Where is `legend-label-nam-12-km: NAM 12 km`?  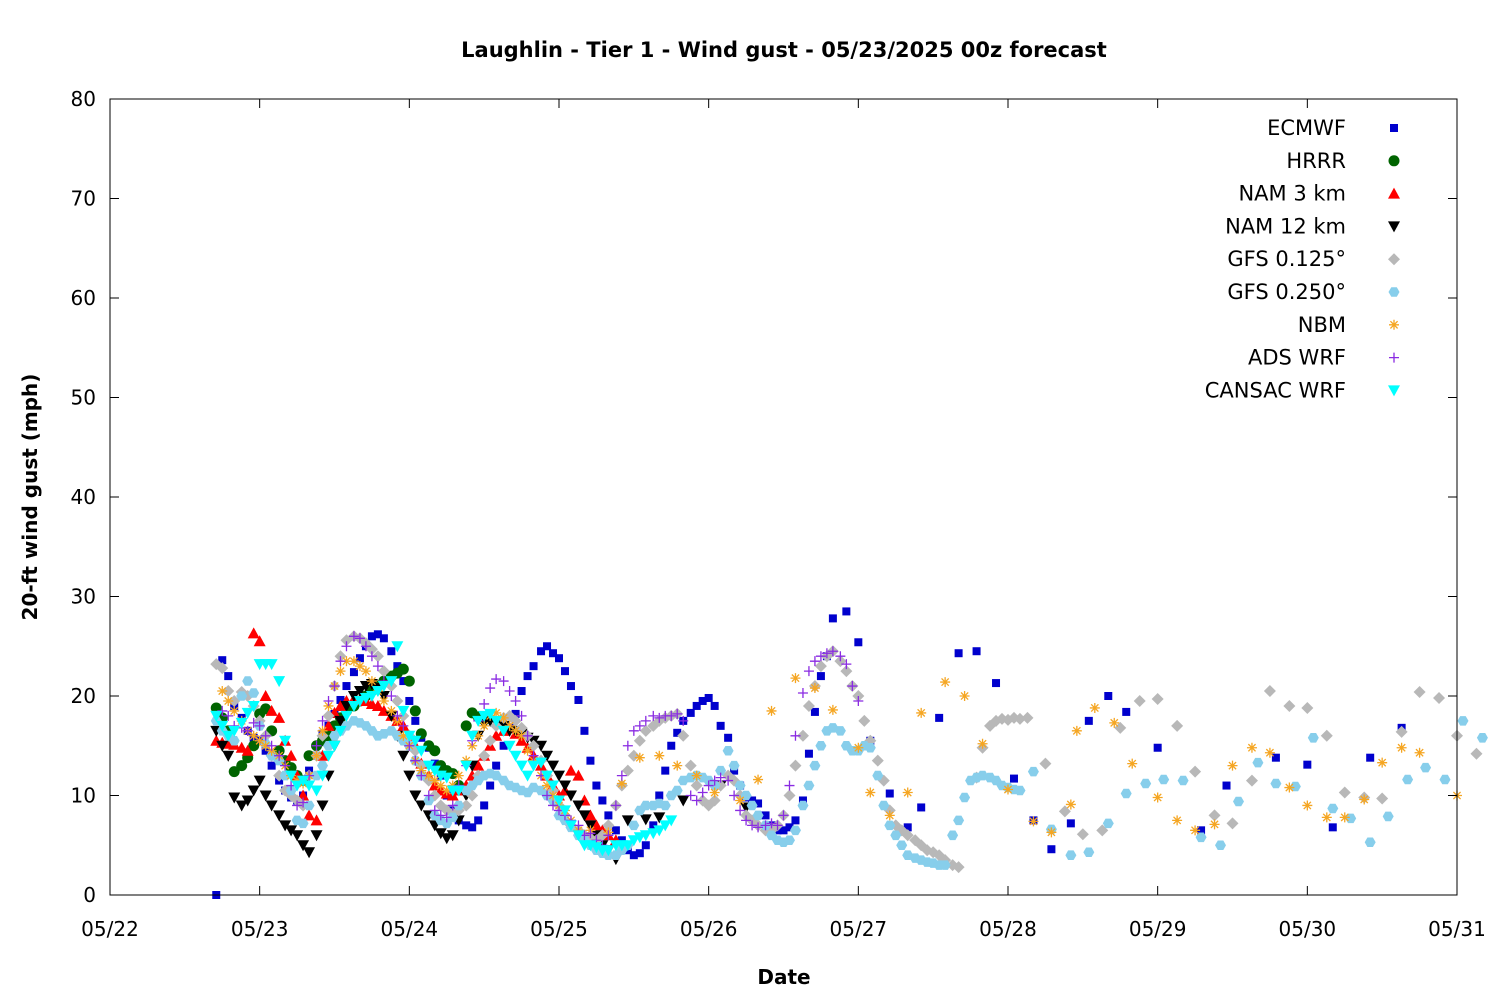 legend-label-nam-12-km: NAM 12 km is located at coordinates (1285, 226).